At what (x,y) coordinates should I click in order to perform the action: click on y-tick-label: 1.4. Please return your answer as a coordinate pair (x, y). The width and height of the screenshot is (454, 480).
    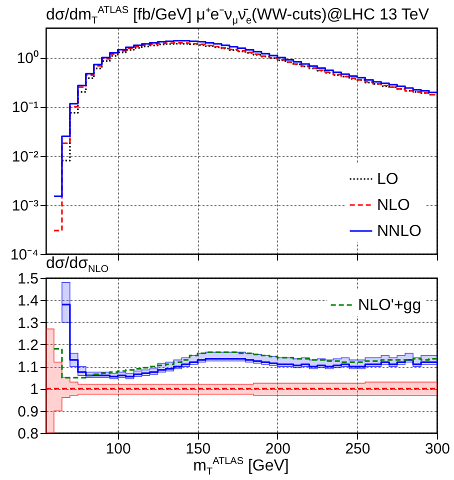
    Looking at the image, I should click on (28, 301).